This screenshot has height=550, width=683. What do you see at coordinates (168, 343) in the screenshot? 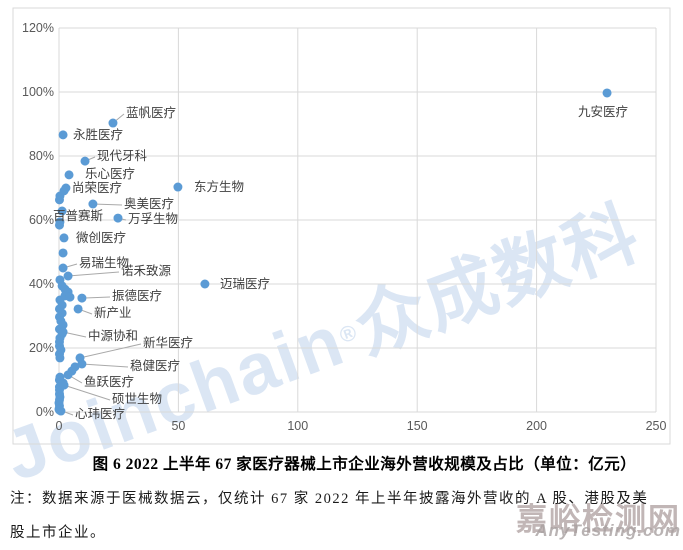
I see `point-label-新华医疗: 新华医疗` at bounding box center [168, 343].